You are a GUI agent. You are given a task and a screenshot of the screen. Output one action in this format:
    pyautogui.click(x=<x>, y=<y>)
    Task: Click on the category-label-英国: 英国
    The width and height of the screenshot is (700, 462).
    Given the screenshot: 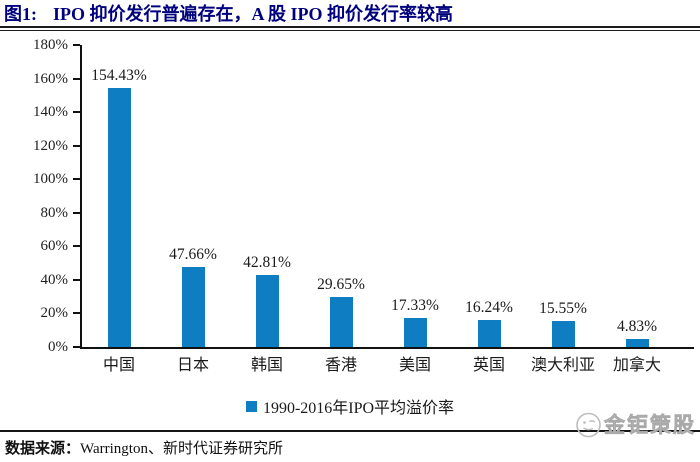 What is the action you would take?
    pyautogui.click(x=488, y=365)
    